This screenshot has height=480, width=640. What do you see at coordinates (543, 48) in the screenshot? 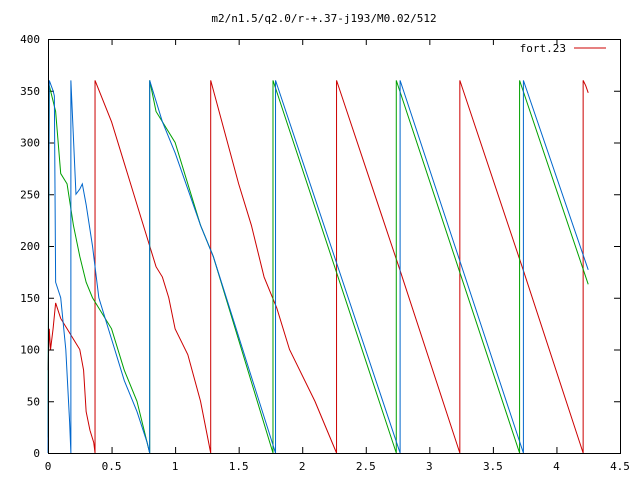
I see `legend-label-fort23: fort.23` at bounding box center [543, 48].